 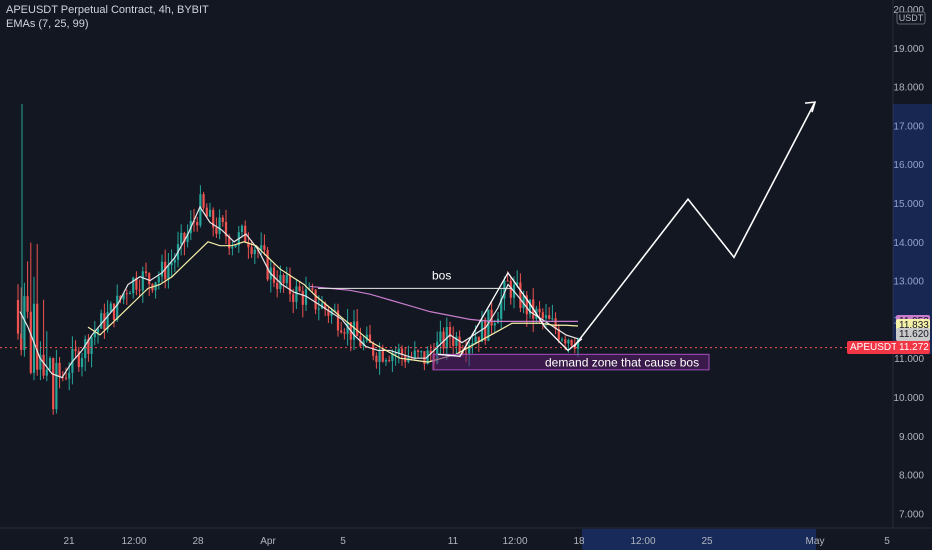 What do you see at coordinates (909, 359) in the screenshot?
I see `price-tick-label: 11.000` at bounding box center [909, 359].